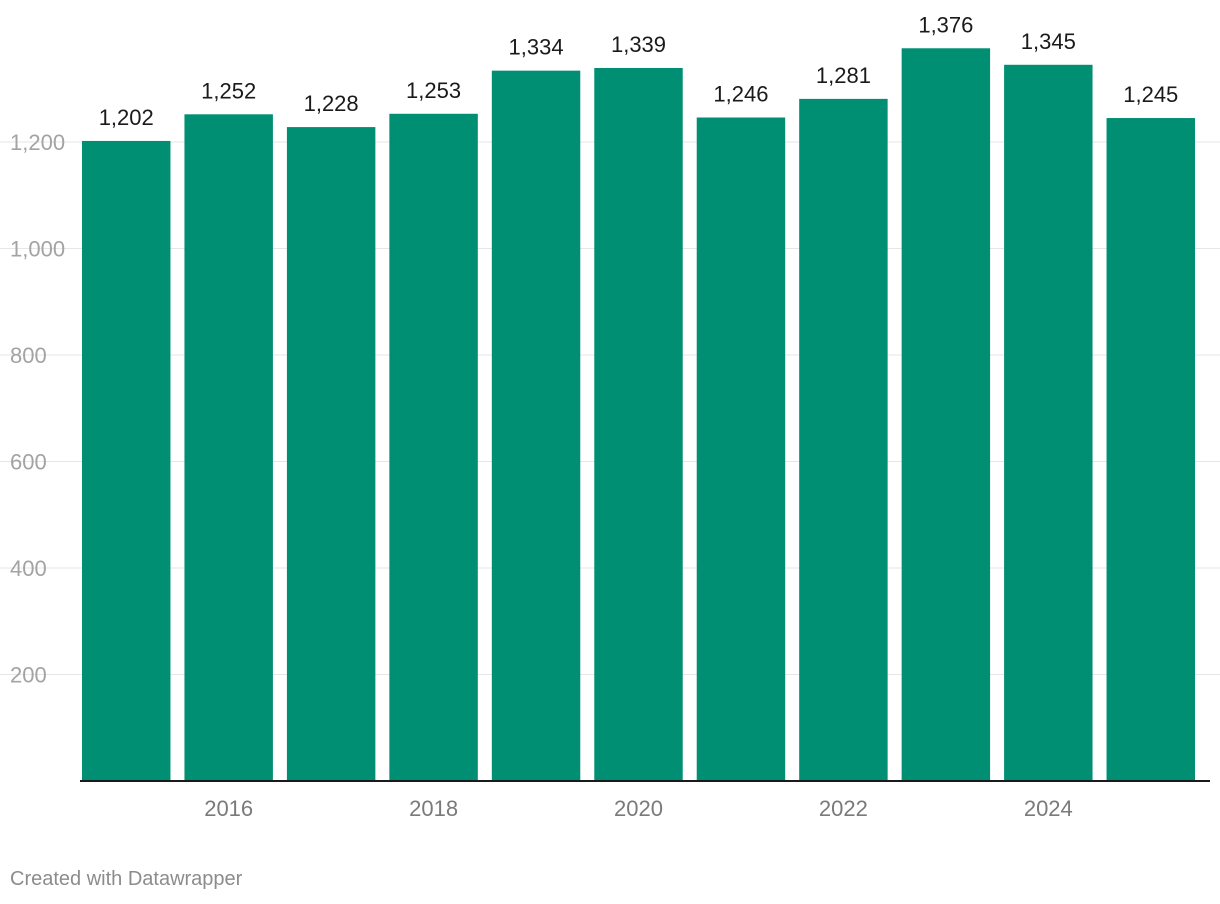 The height and width of the screenshot is (904, 1220). Describe the element at coordinates (536, 425) in the screenshot. I see `bar-2019` at that location.